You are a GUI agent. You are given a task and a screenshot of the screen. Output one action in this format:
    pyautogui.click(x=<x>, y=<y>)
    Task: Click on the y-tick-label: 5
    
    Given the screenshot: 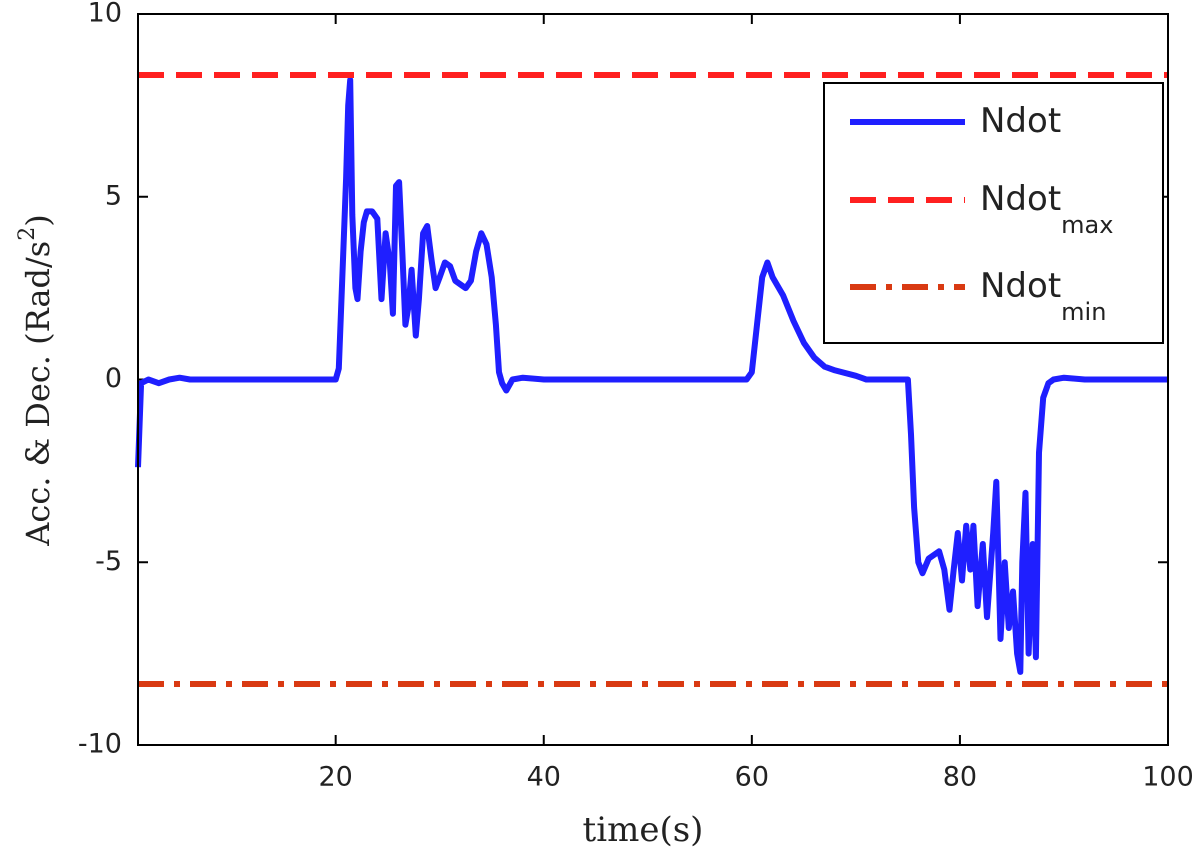 What is the action you would take?
    pyautogui.click(x=113, y=195)
    